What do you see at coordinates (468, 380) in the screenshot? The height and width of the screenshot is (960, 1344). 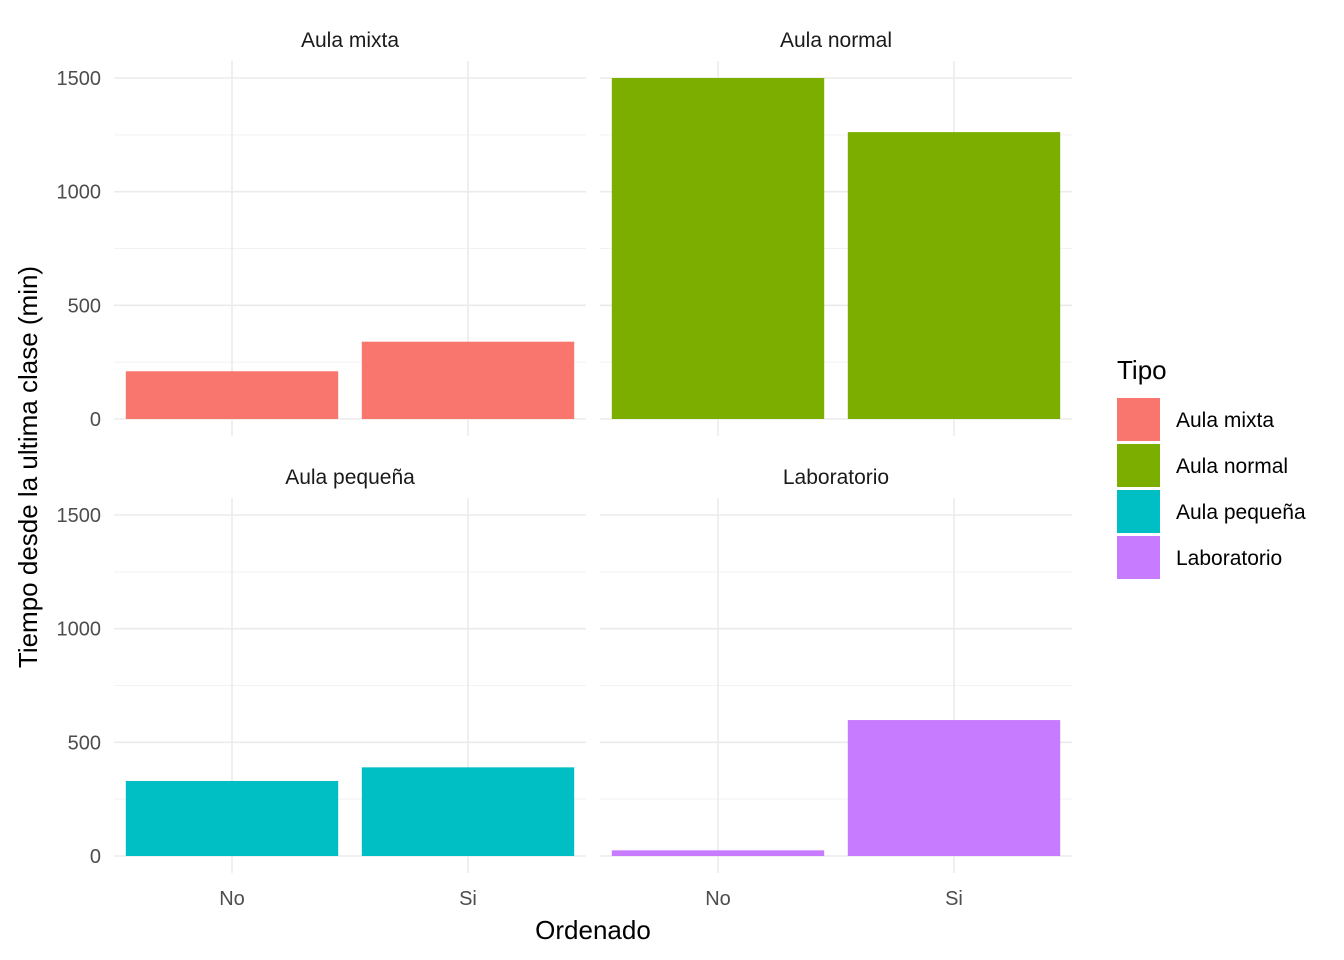 I see `bar-aula-mixta-si` at bounding box center [468, 380].